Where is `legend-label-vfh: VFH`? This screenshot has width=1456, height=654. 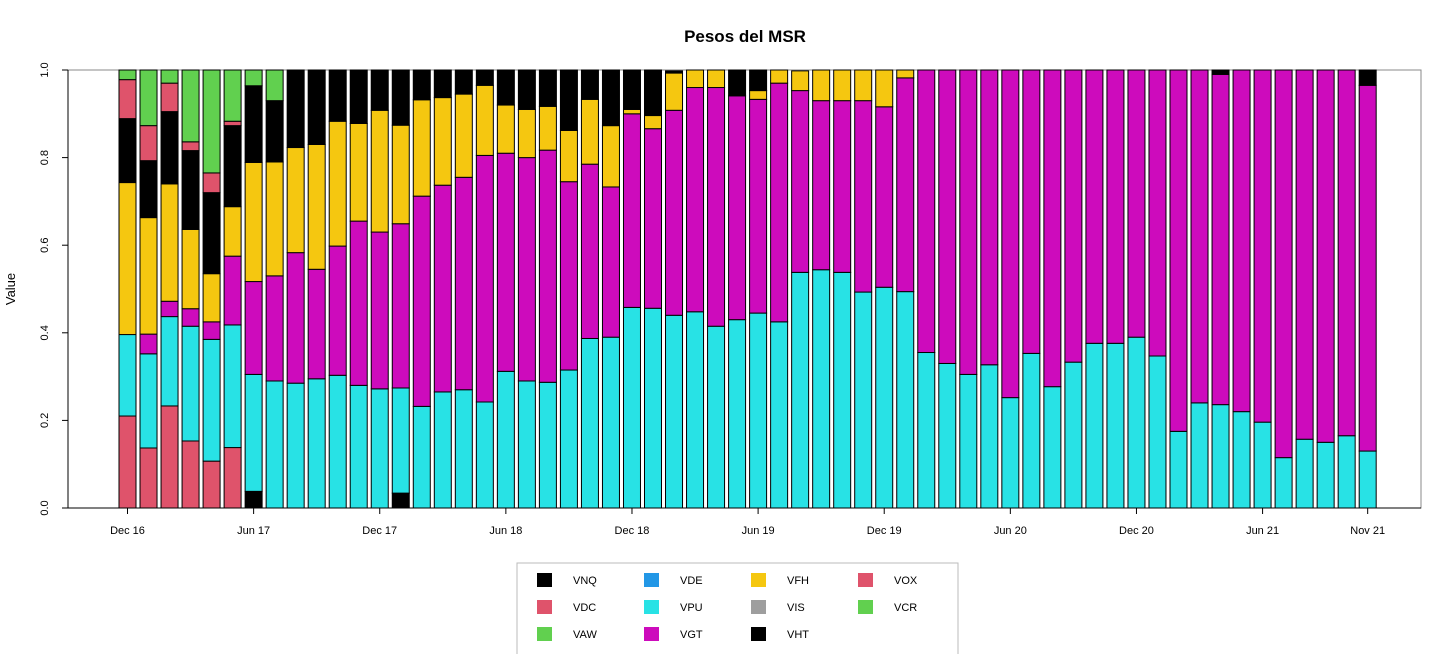
legend-label-vfh: VFH is located at coordinates (798, 581).